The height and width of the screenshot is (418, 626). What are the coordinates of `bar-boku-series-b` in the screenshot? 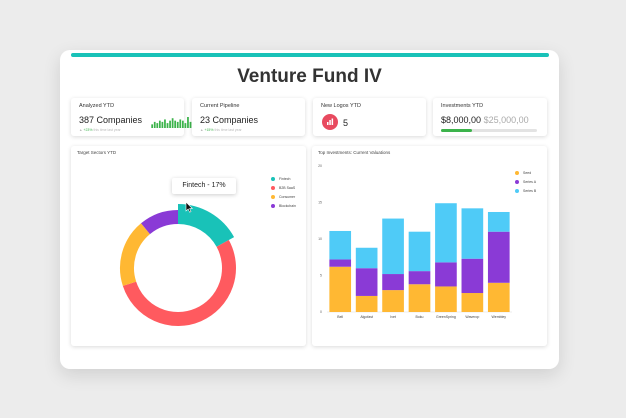 It's located at (419, 251).